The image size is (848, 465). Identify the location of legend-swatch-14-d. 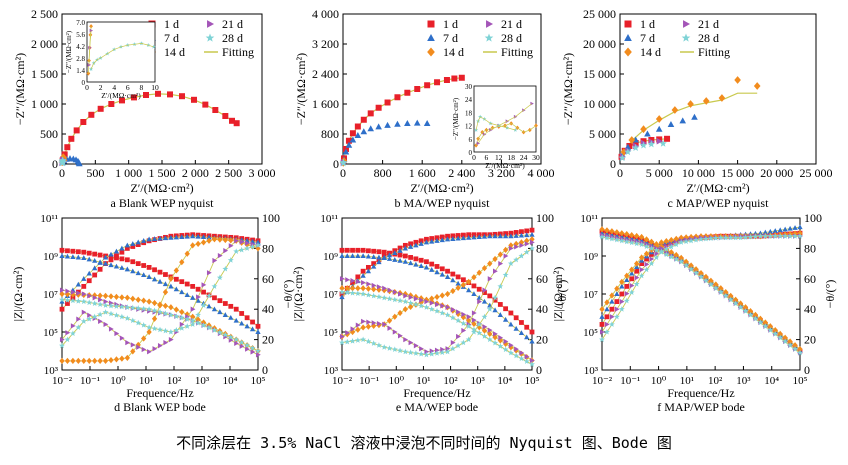
(628, 52).